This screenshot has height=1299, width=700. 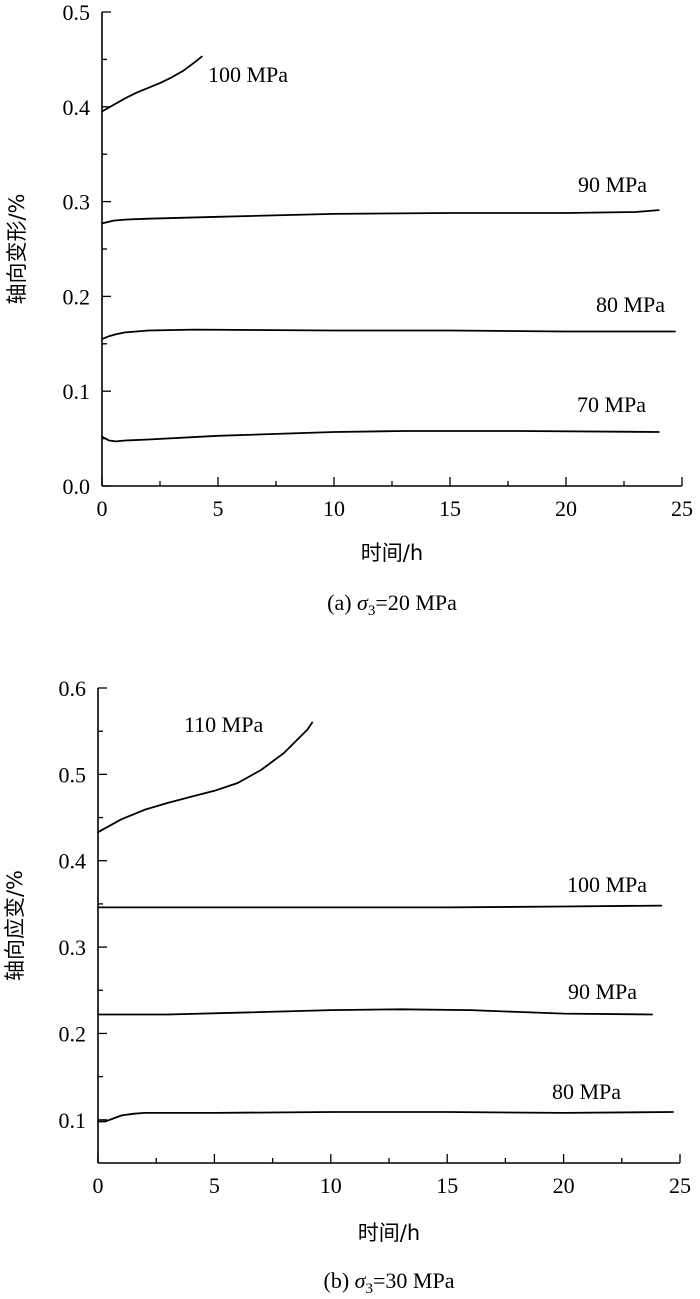 I want to click on series-label: 70 MPa, so click(x=611, y=404).